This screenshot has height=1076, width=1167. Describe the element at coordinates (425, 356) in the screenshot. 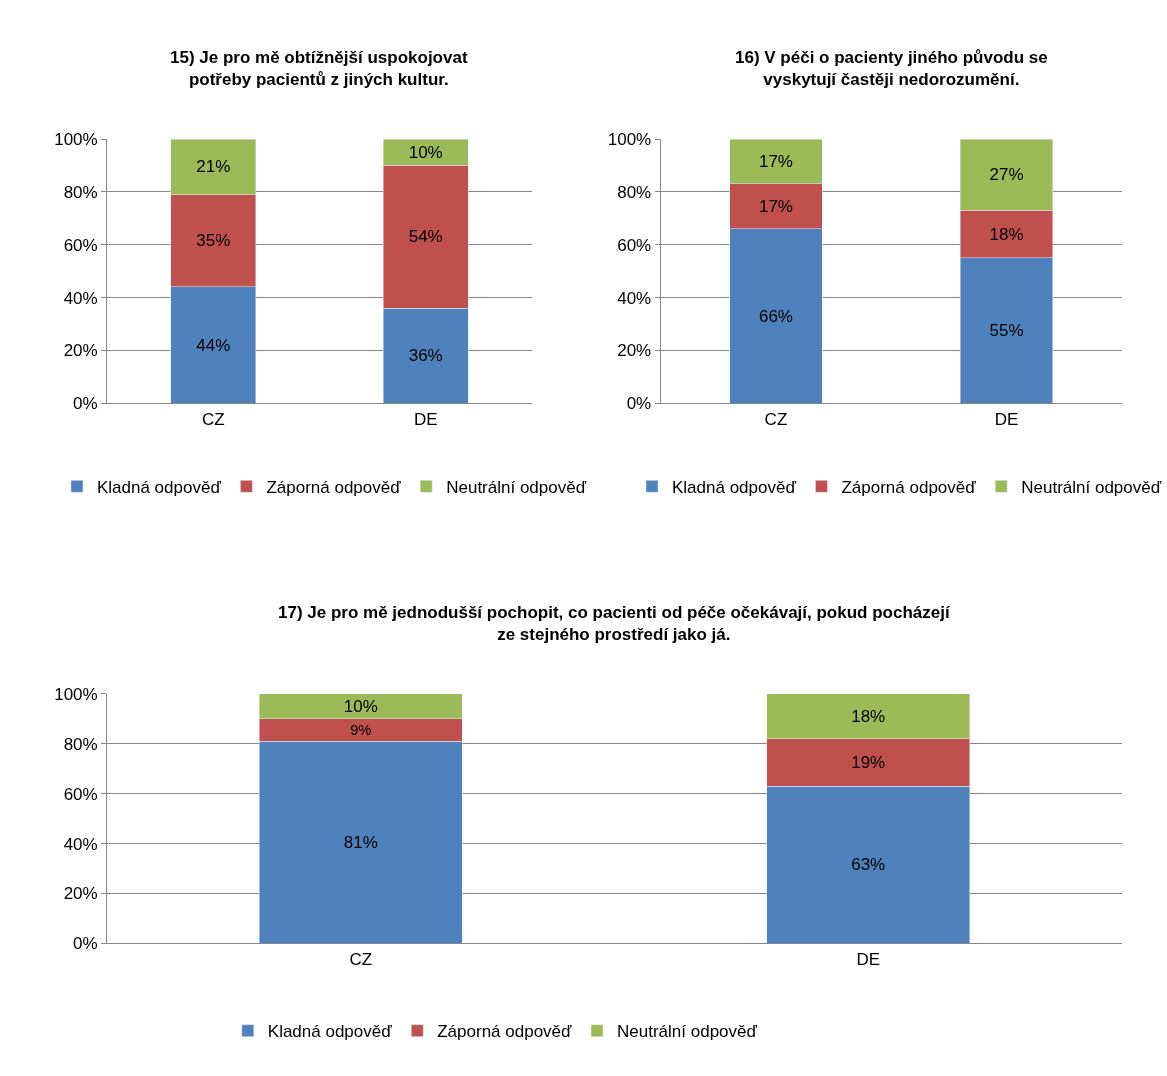

I see `data-label: 36%` at that location.